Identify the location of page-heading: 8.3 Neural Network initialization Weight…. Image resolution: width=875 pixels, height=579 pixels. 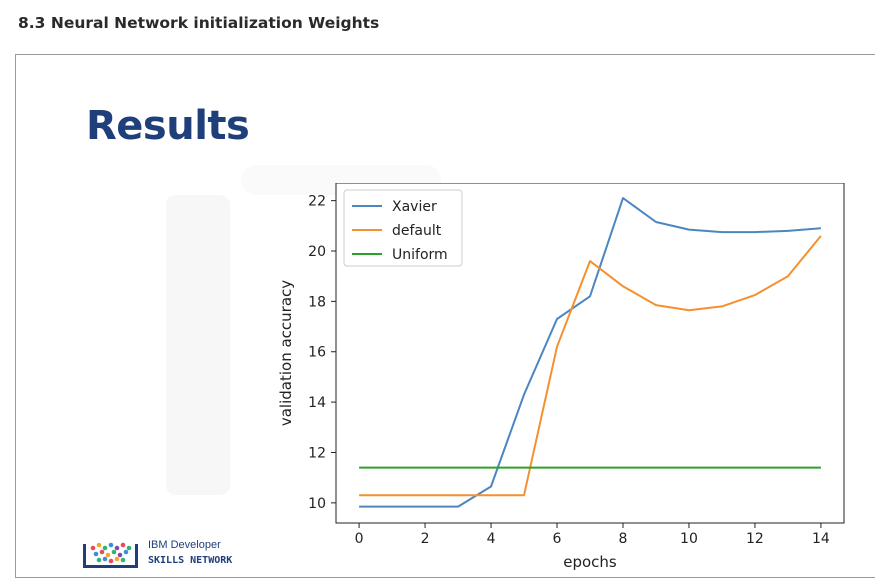
(199, 23).